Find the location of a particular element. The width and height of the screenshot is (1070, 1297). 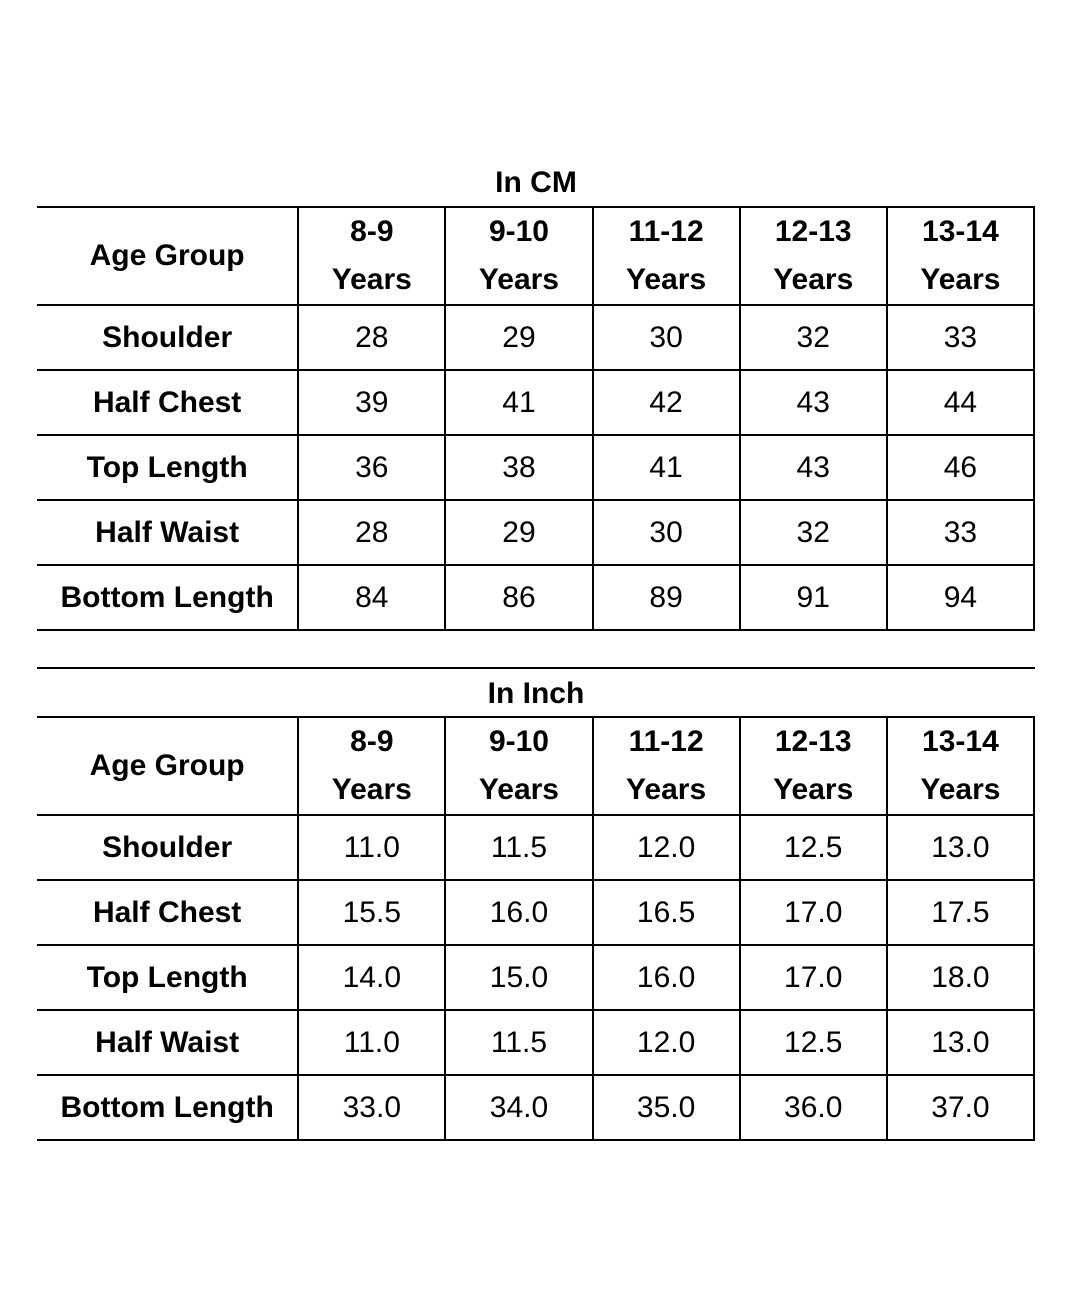

table-row: Top Length 36 38 41 43 46 is located at coordinates (536, 467).